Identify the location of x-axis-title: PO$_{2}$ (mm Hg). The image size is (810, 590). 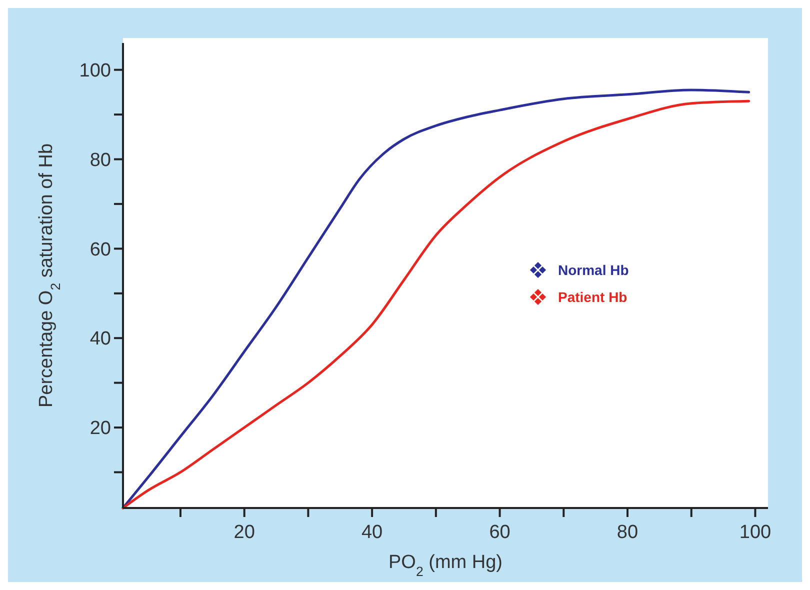
(445, 565).